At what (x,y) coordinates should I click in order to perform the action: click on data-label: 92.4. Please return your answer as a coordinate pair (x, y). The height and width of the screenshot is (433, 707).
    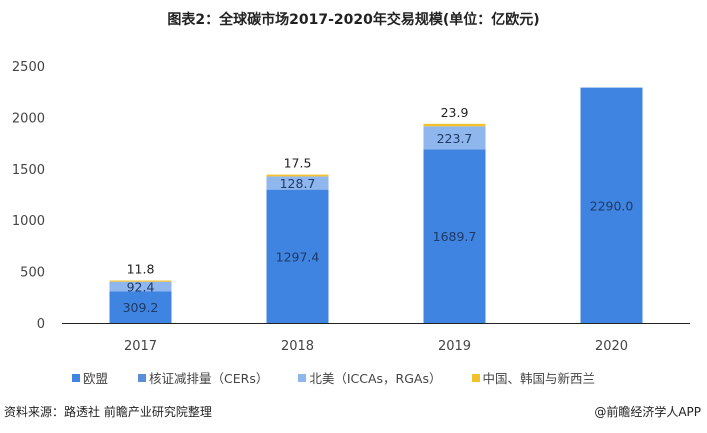
    Looking at the image, I should click on (141, 286).